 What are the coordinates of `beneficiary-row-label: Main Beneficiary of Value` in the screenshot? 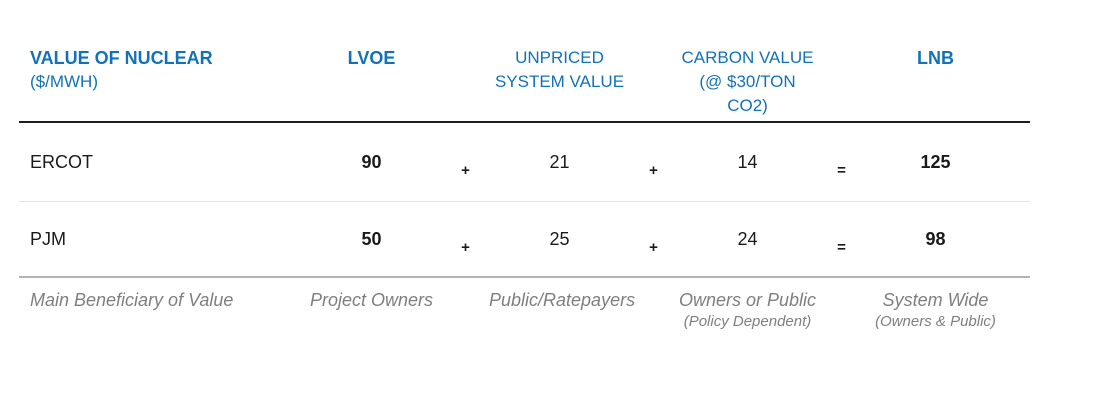 It's located at (132, 300).